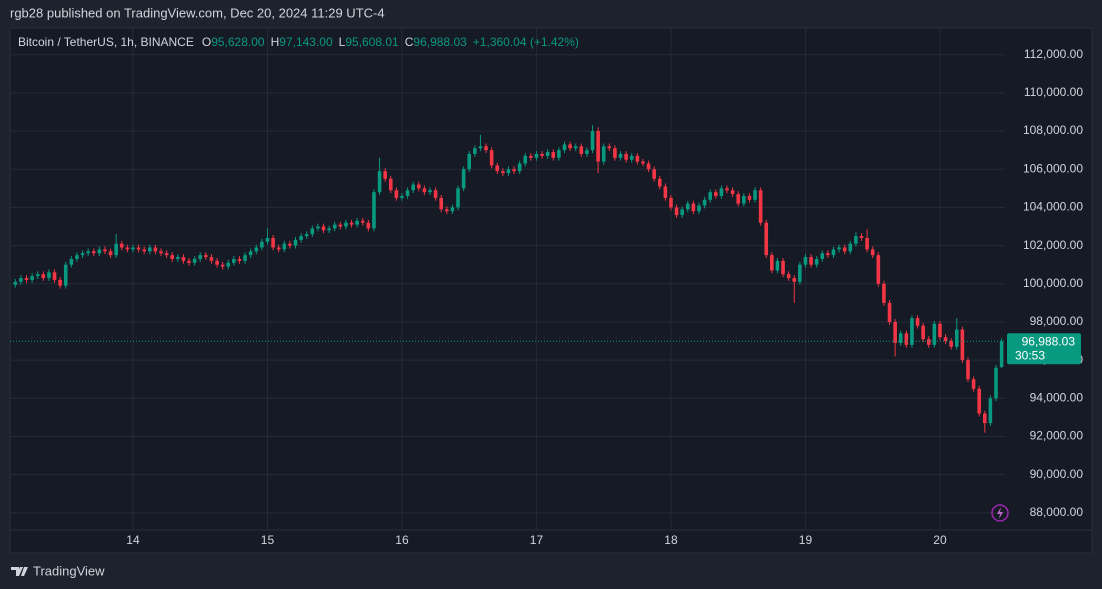  Describe the element at coordinates (372, 42) in the screenshot. I see `legend-value: 95,608.01` at that location.